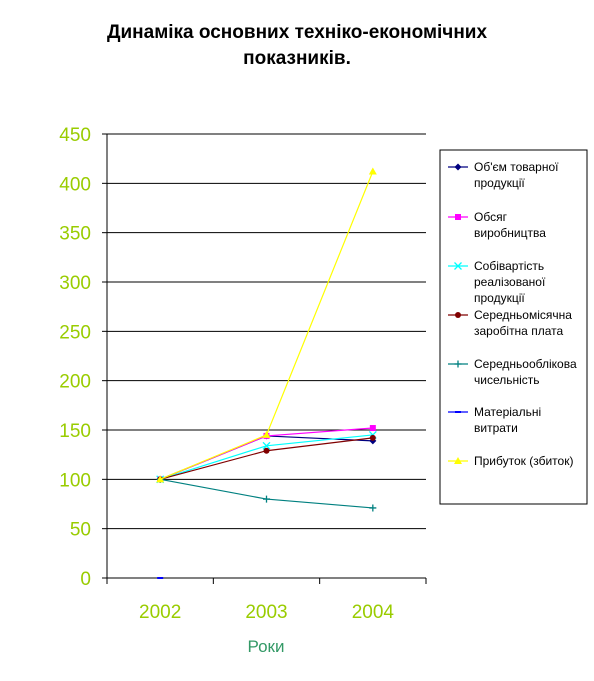  Describe the element at coordinates (266, 646) in the screenshot. I see `x-axis-label: Роки` at that location.